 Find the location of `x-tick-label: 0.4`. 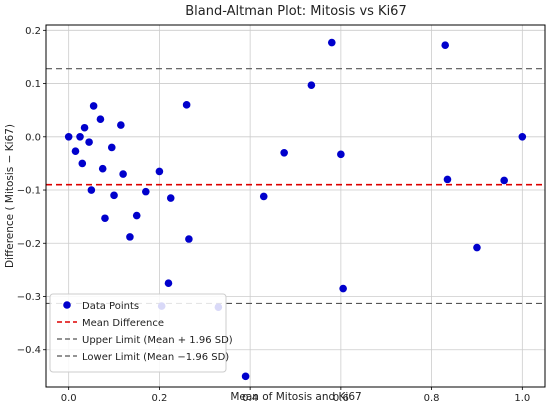

x-tick-label: 0.4 is located at coordinates (250, 398).